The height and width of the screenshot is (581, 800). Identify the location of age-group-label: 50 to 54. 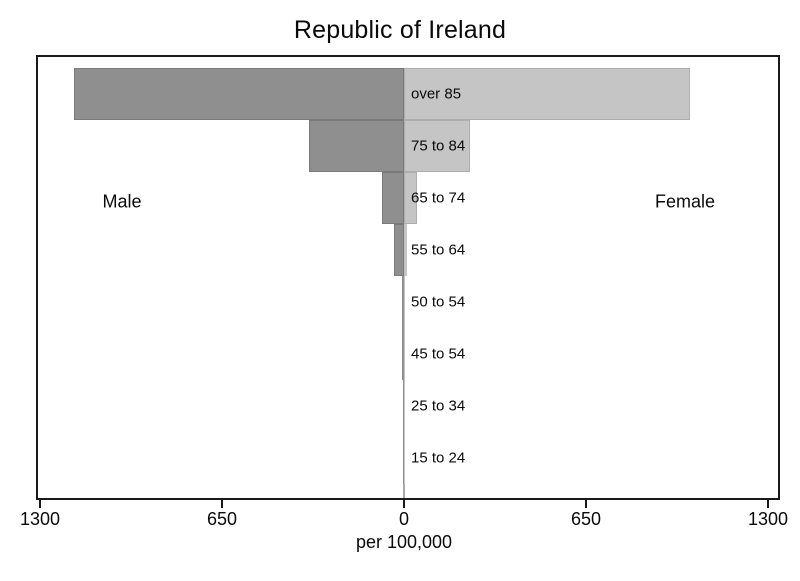
(438, 302).